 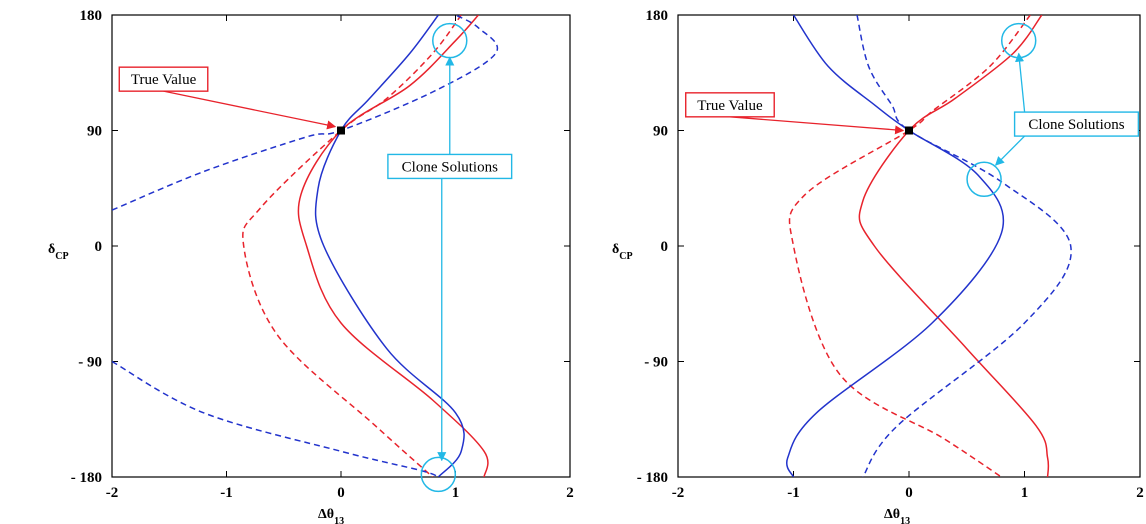 What do you see at coordinates (652, 478) in the screenshot?
I see `right-ytick-label: - 180` at bounding box center [652, 478].